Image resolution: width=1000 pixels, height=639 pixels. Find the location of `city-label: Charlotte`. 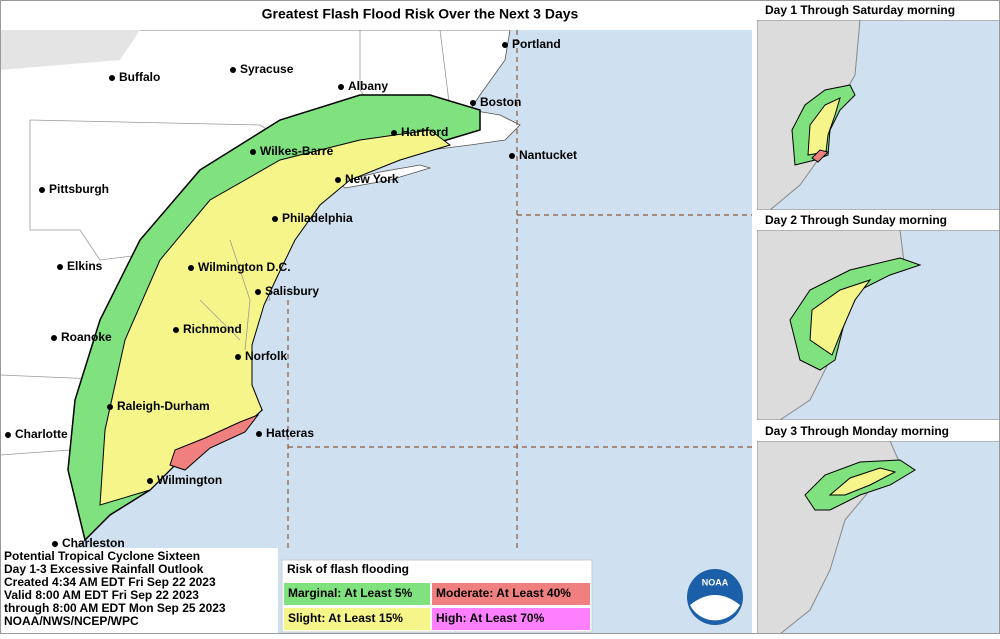

city-label: Charlotte is located at coordinates (41, 434).